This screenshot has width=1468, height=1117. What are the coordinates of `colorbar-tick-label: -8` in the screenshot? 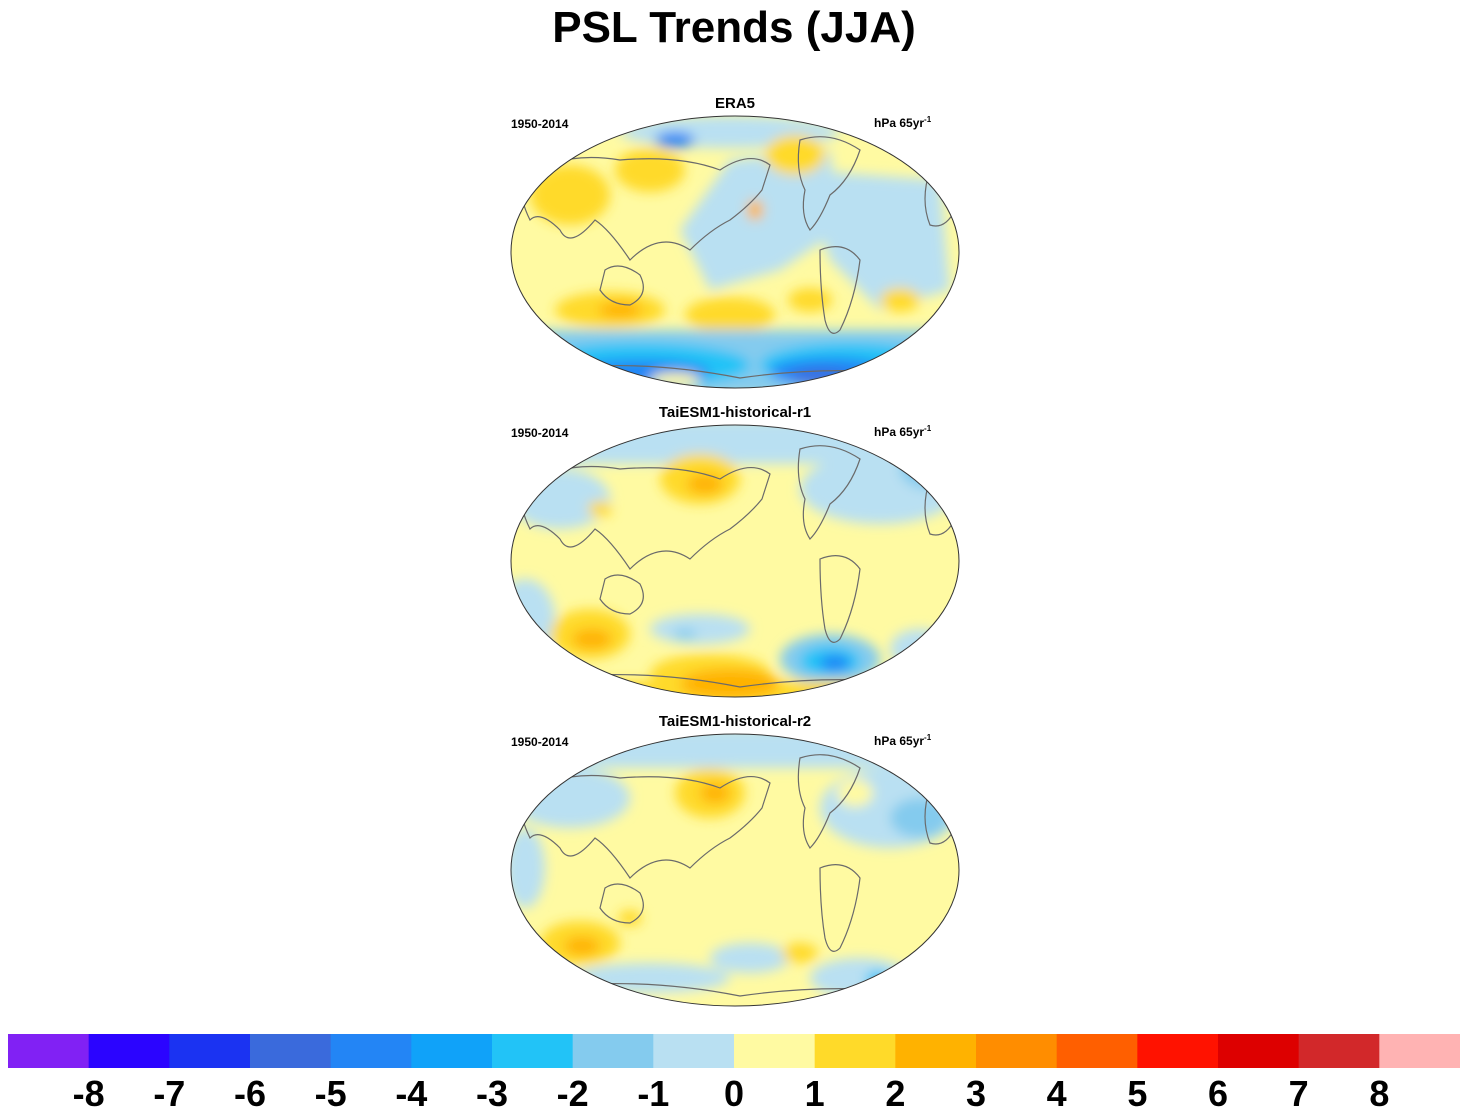 It's located at (88, 1093).